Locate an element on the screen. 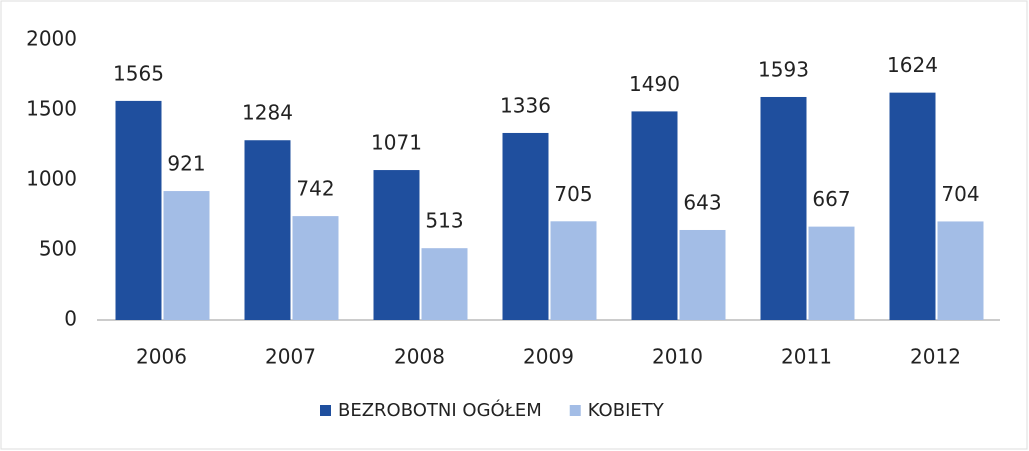 The image size is (1029, 451). data-label: 1284 is located at coordinates (267, 113).